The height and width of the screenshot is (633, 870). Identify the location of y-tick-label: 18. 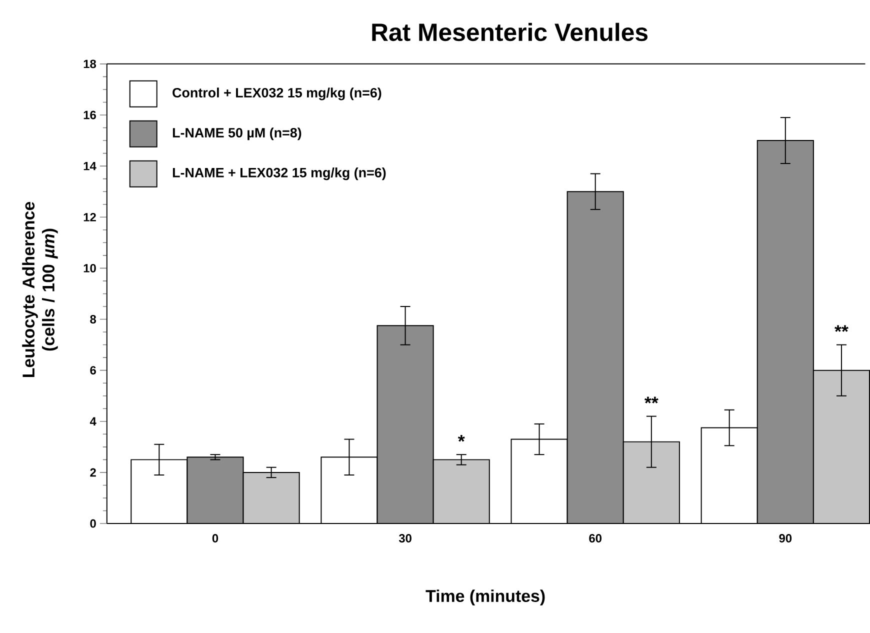
(90, 64).